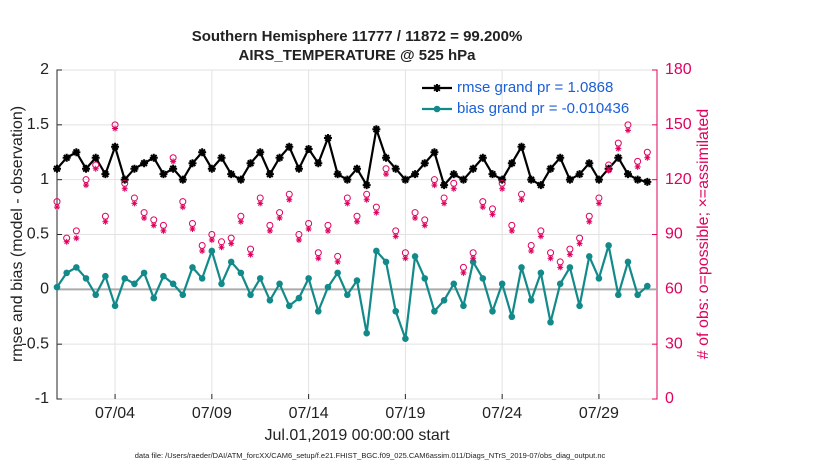  Describe the element at coordinates (38, 234) in the screenshot. I see `y-tick-label: 0.5` at that location.